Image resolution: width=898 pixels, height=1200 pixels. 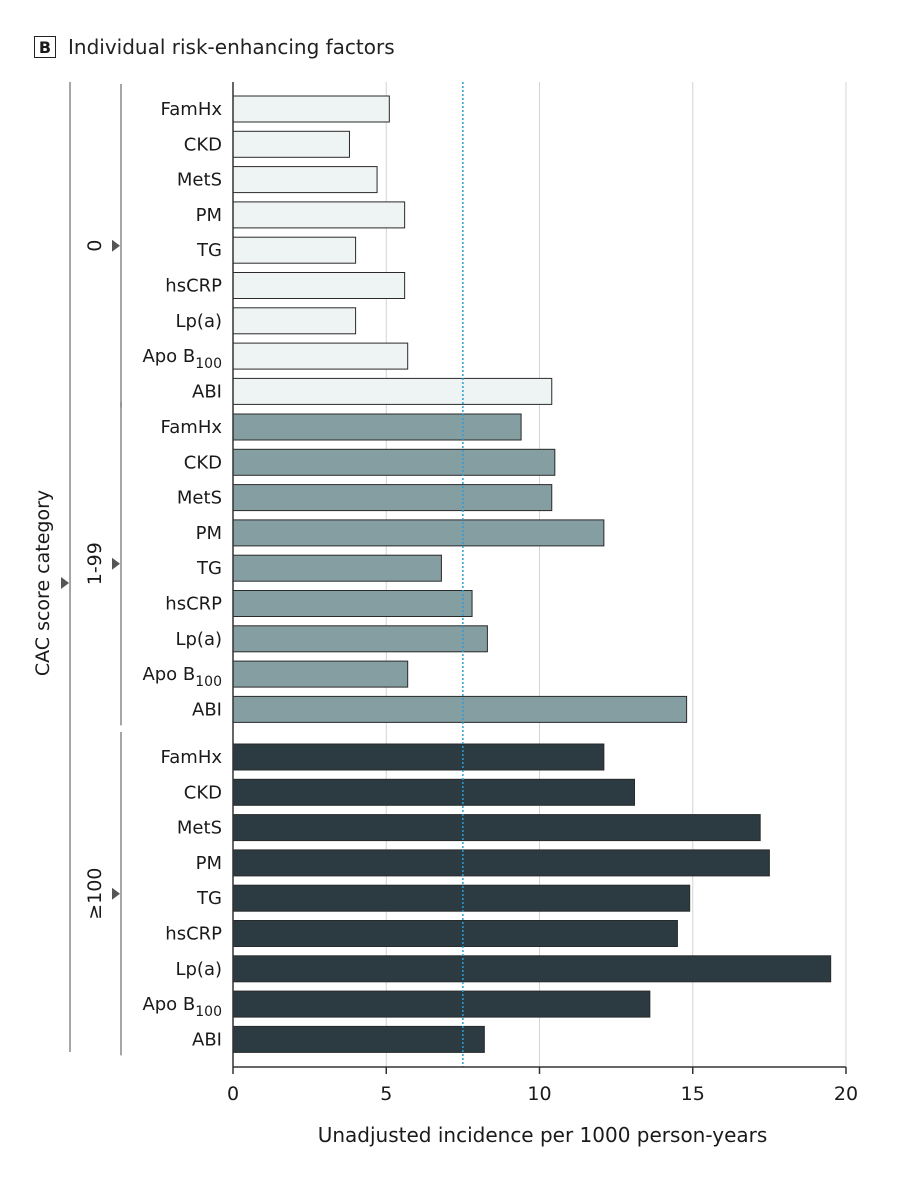 What do you see at coordinates (539, 1094) in the screenshot?
I see `x-tick-label: 10` at bounding box center [539, 1094].